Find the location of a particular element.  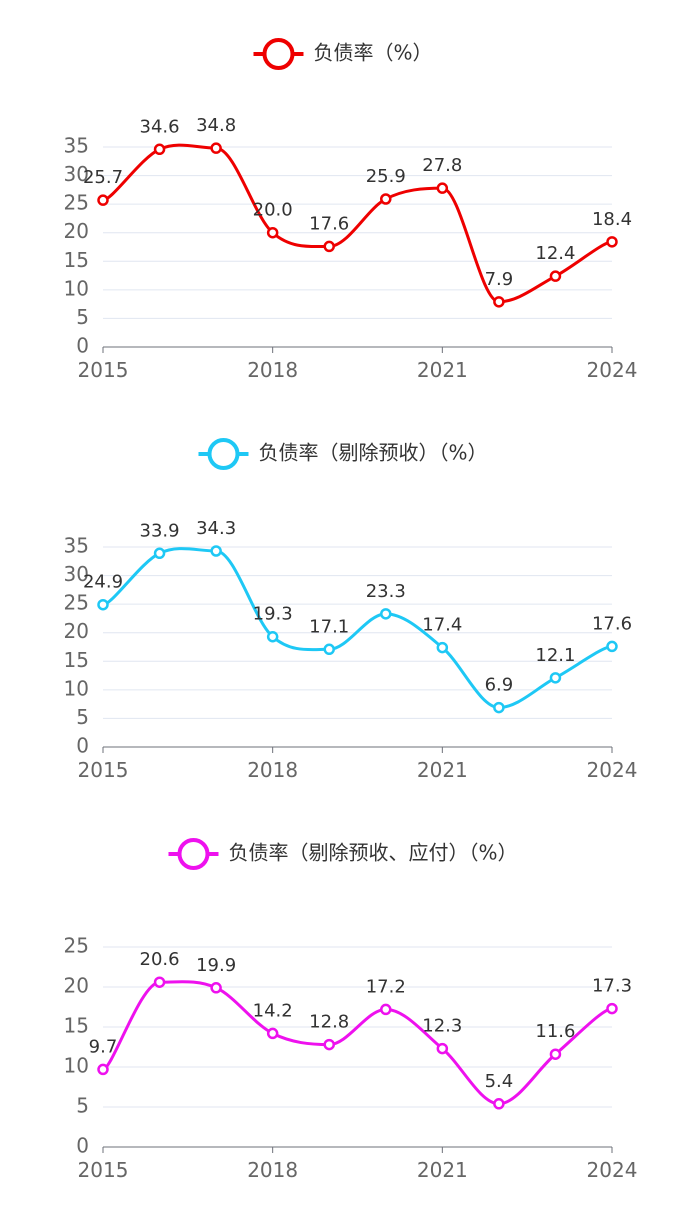

data-label: 14.2 is located at coordinates (273, 1010).